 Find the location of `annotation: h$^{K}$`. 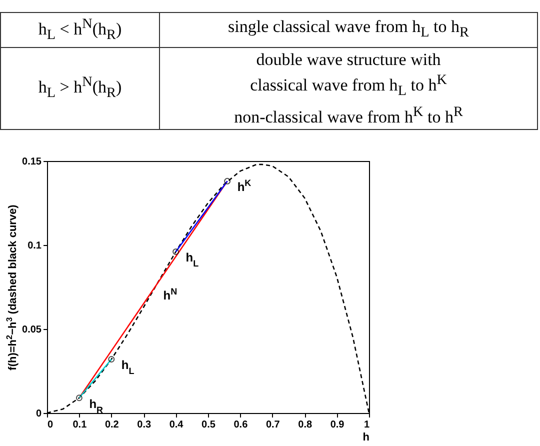

annotation: h$^{K}$ is located at coordinates (244, 186).